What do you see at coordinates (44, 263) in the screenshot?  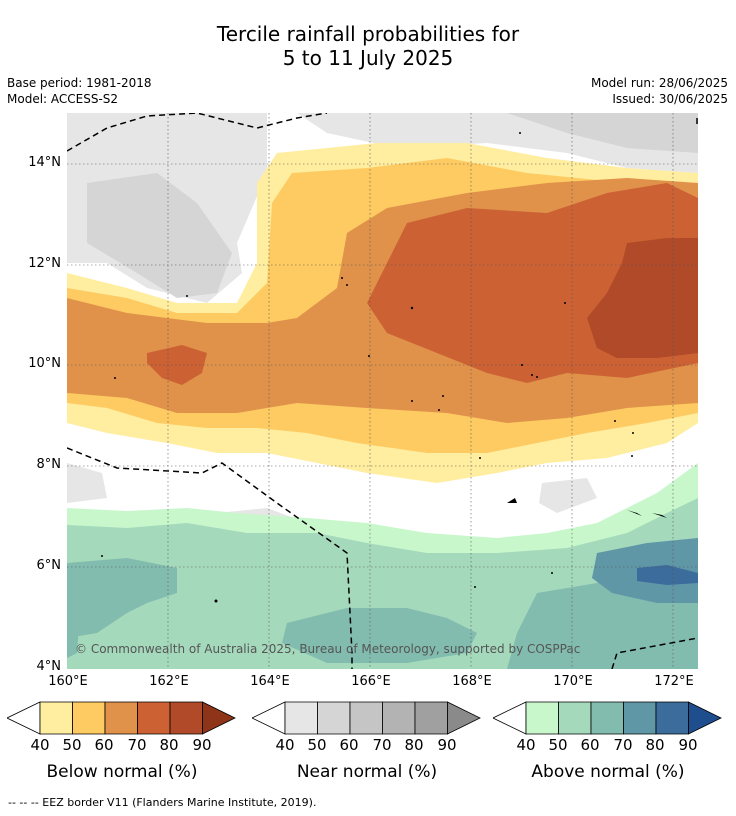 I see `lat-label-12n: 12°N` at bounding box center [44, 263].